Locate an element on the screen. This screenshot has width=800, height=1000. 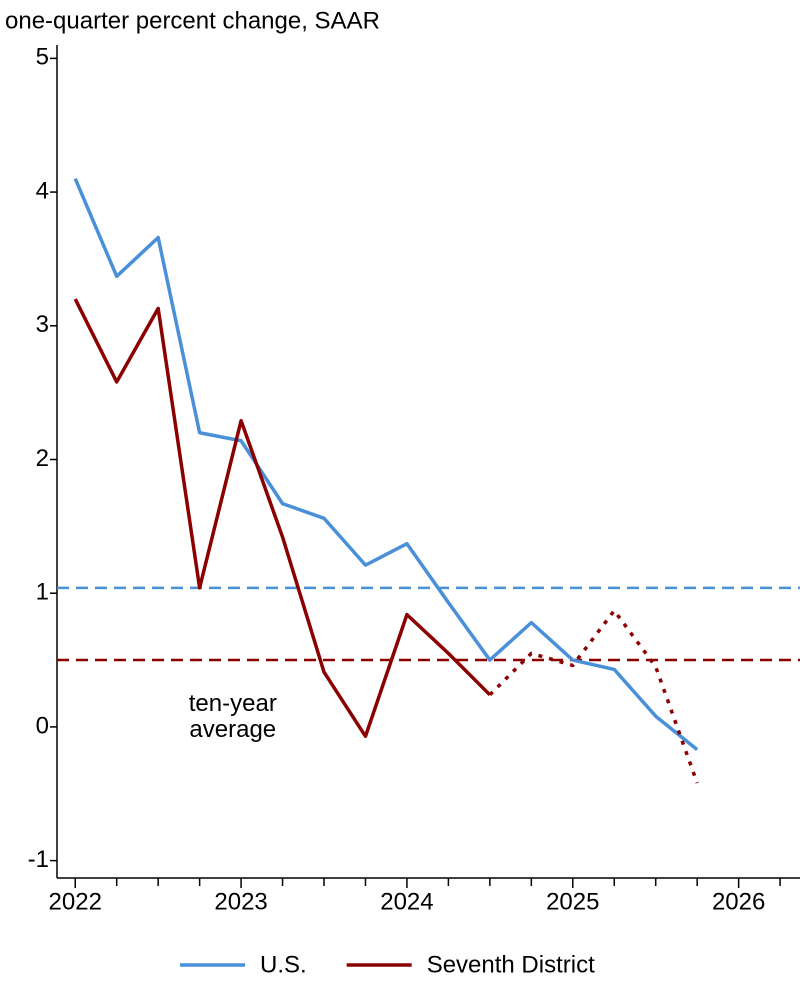
y-tick-label: 3 is located at coordinates (42, 324).